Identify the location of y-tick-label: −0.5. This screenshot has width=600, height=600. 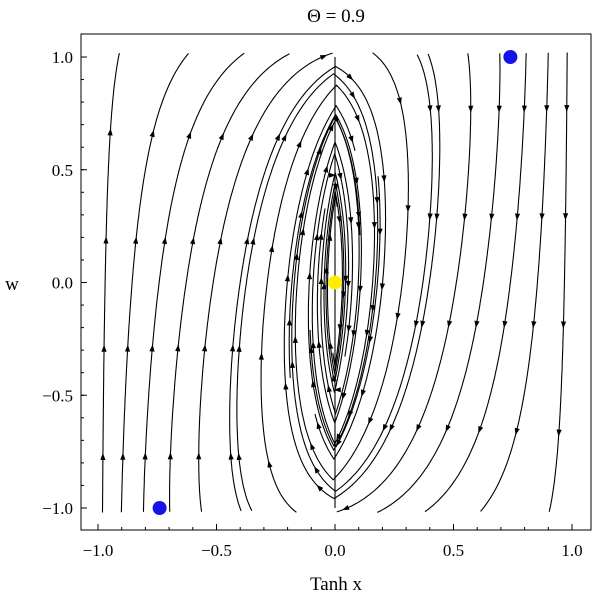
(57, 395).